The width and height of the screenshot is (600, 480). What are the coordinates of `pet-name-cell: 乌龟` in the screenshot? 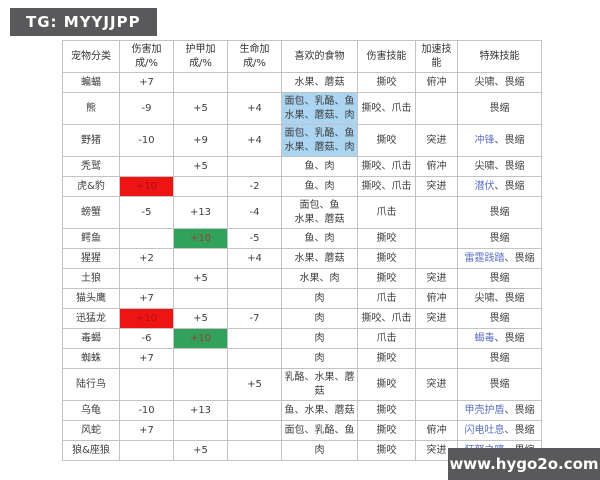 It's located at (91, 410).